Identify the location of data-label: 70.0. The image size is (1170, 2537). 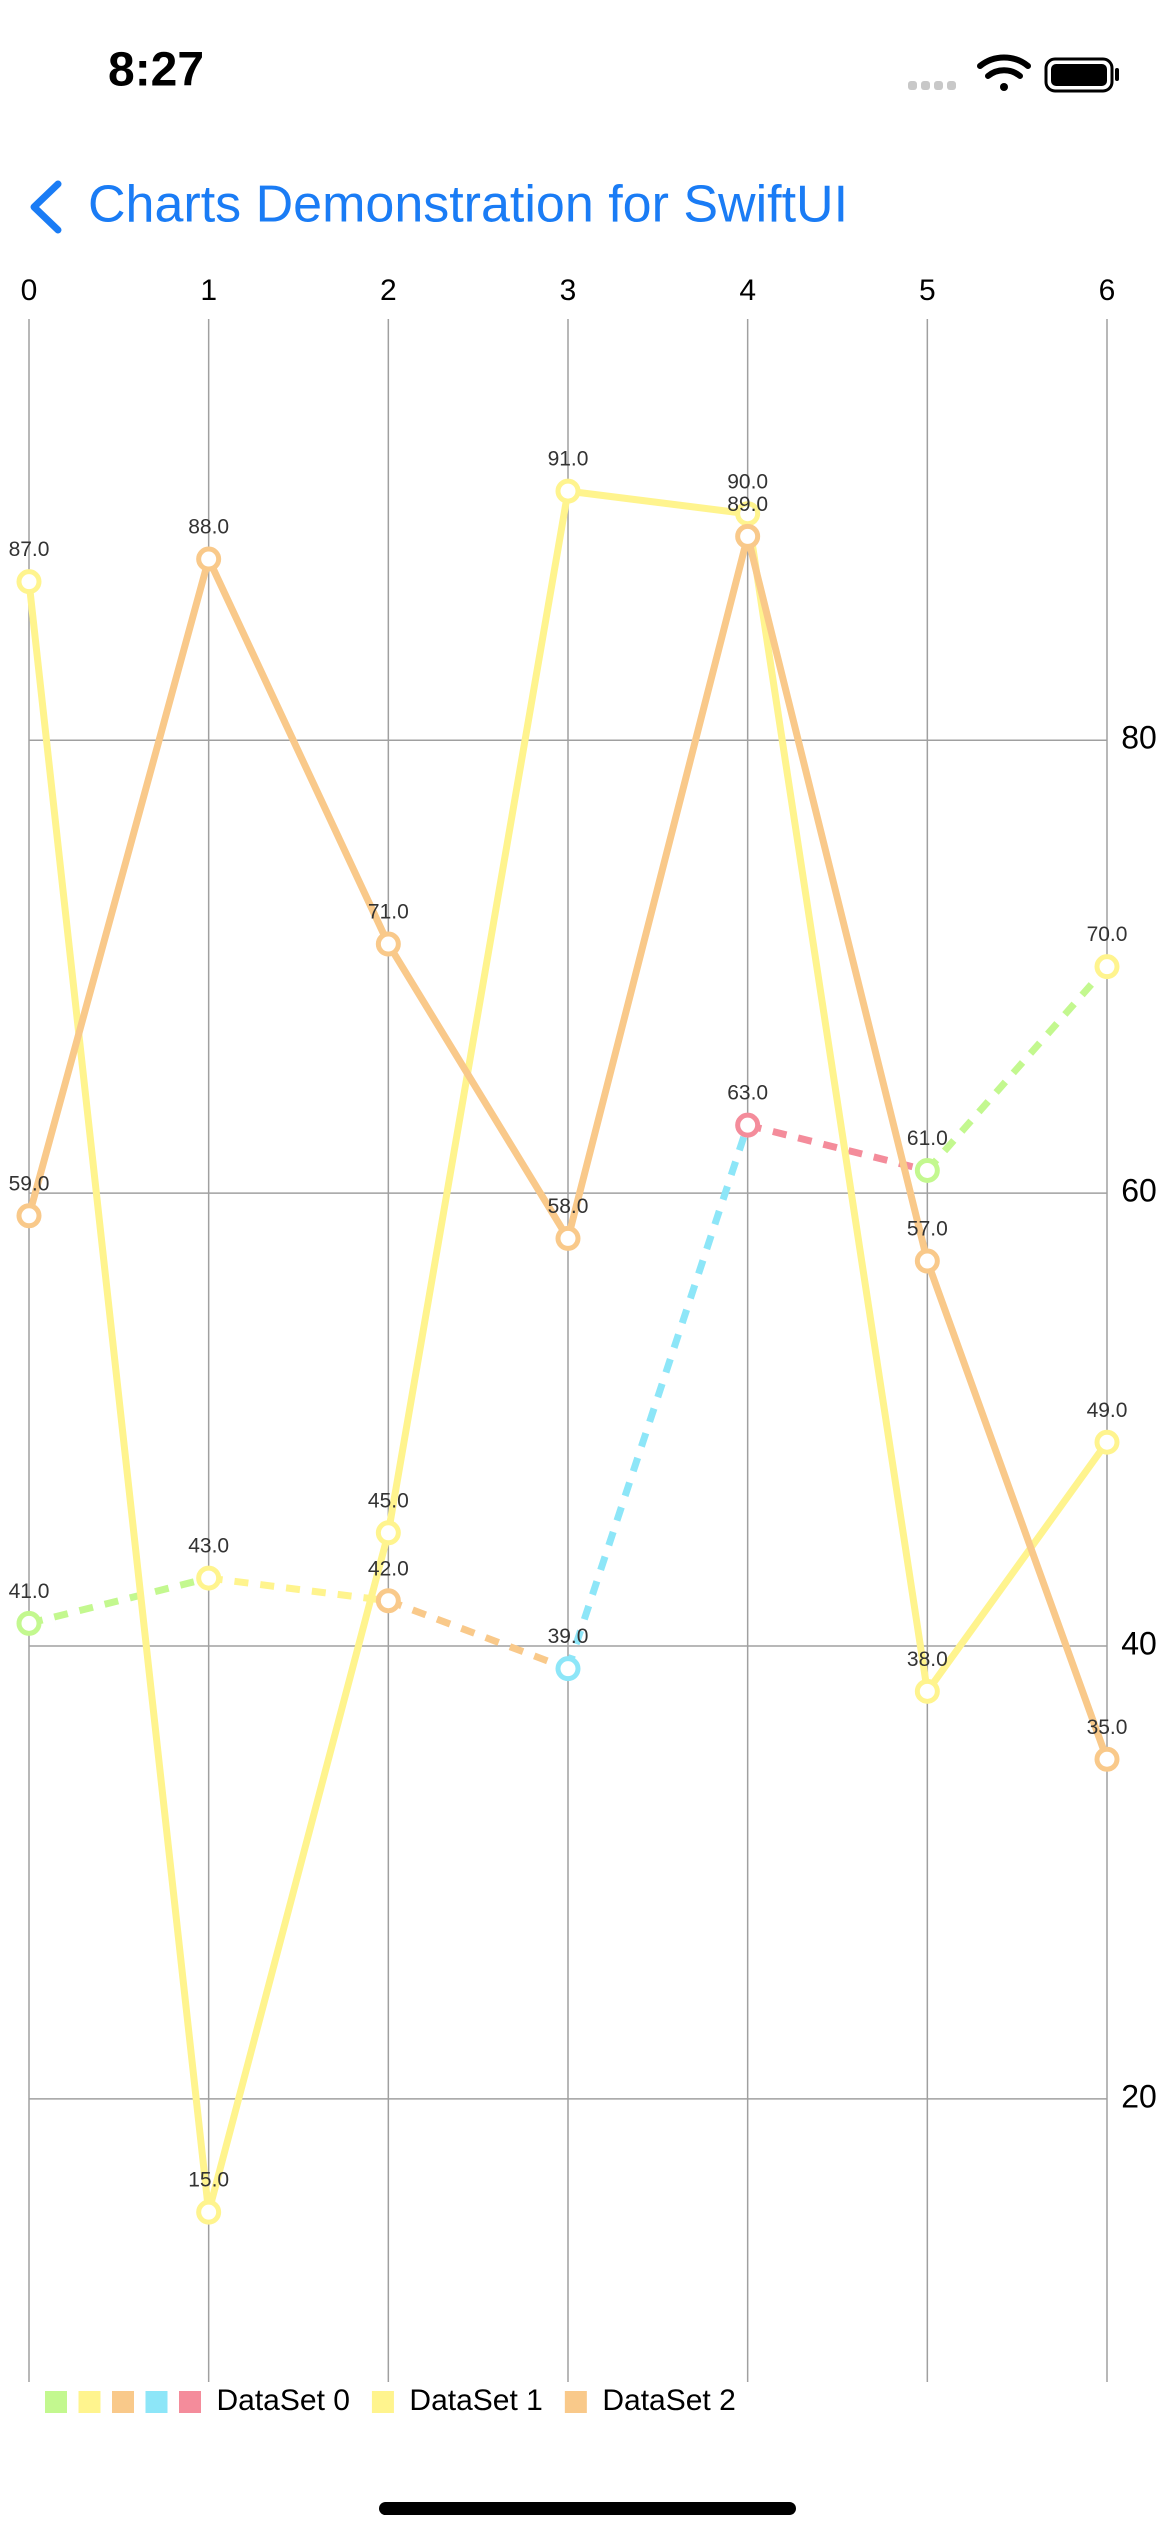
(1107, 934).